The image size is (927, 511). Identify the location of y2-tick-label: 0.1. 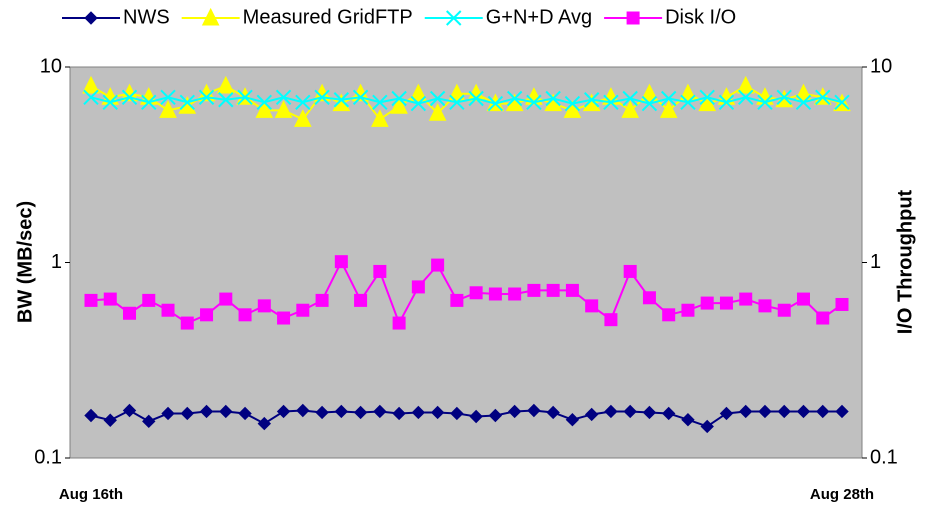
(884, 457).